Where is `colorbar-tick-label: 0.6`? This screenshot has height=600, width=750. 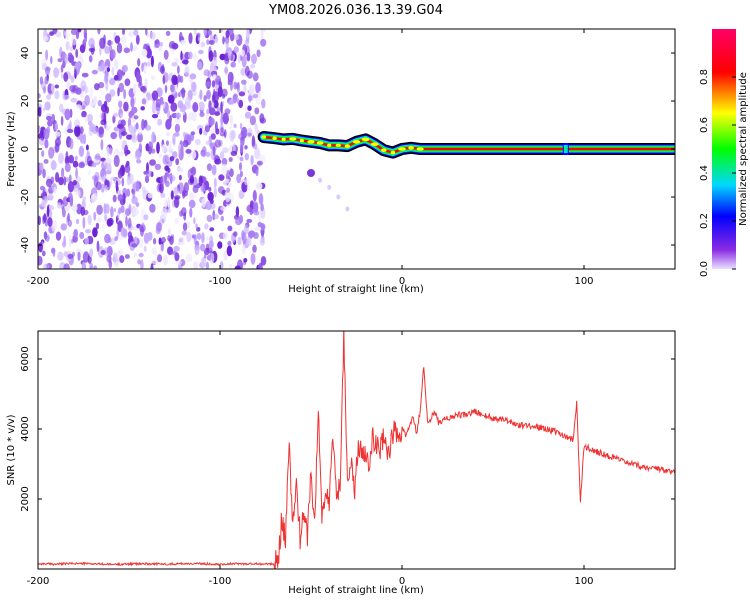
colorbar-tick-label: 0.6 is located at coordinates (704, 125).